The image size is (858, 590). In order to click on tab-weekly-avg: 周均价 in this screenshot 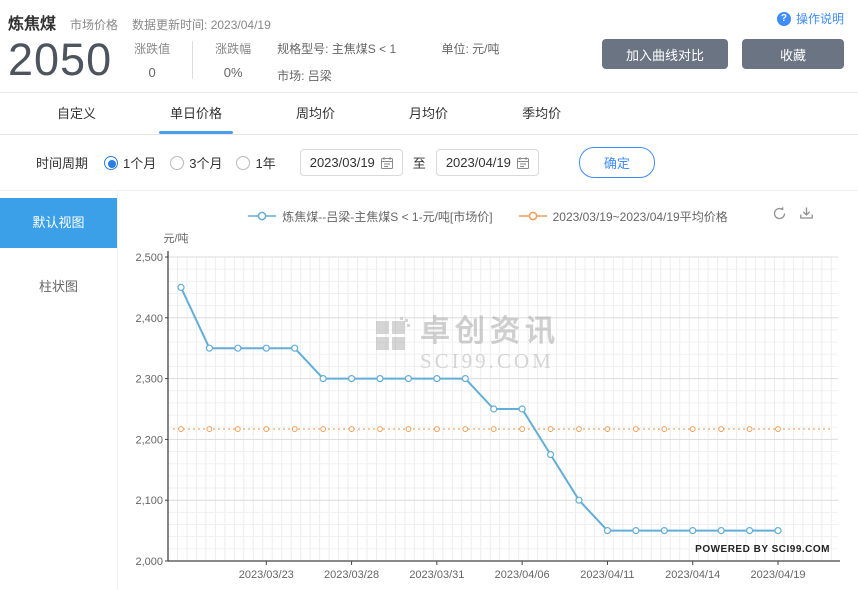, I will do `click(315, 113)`.